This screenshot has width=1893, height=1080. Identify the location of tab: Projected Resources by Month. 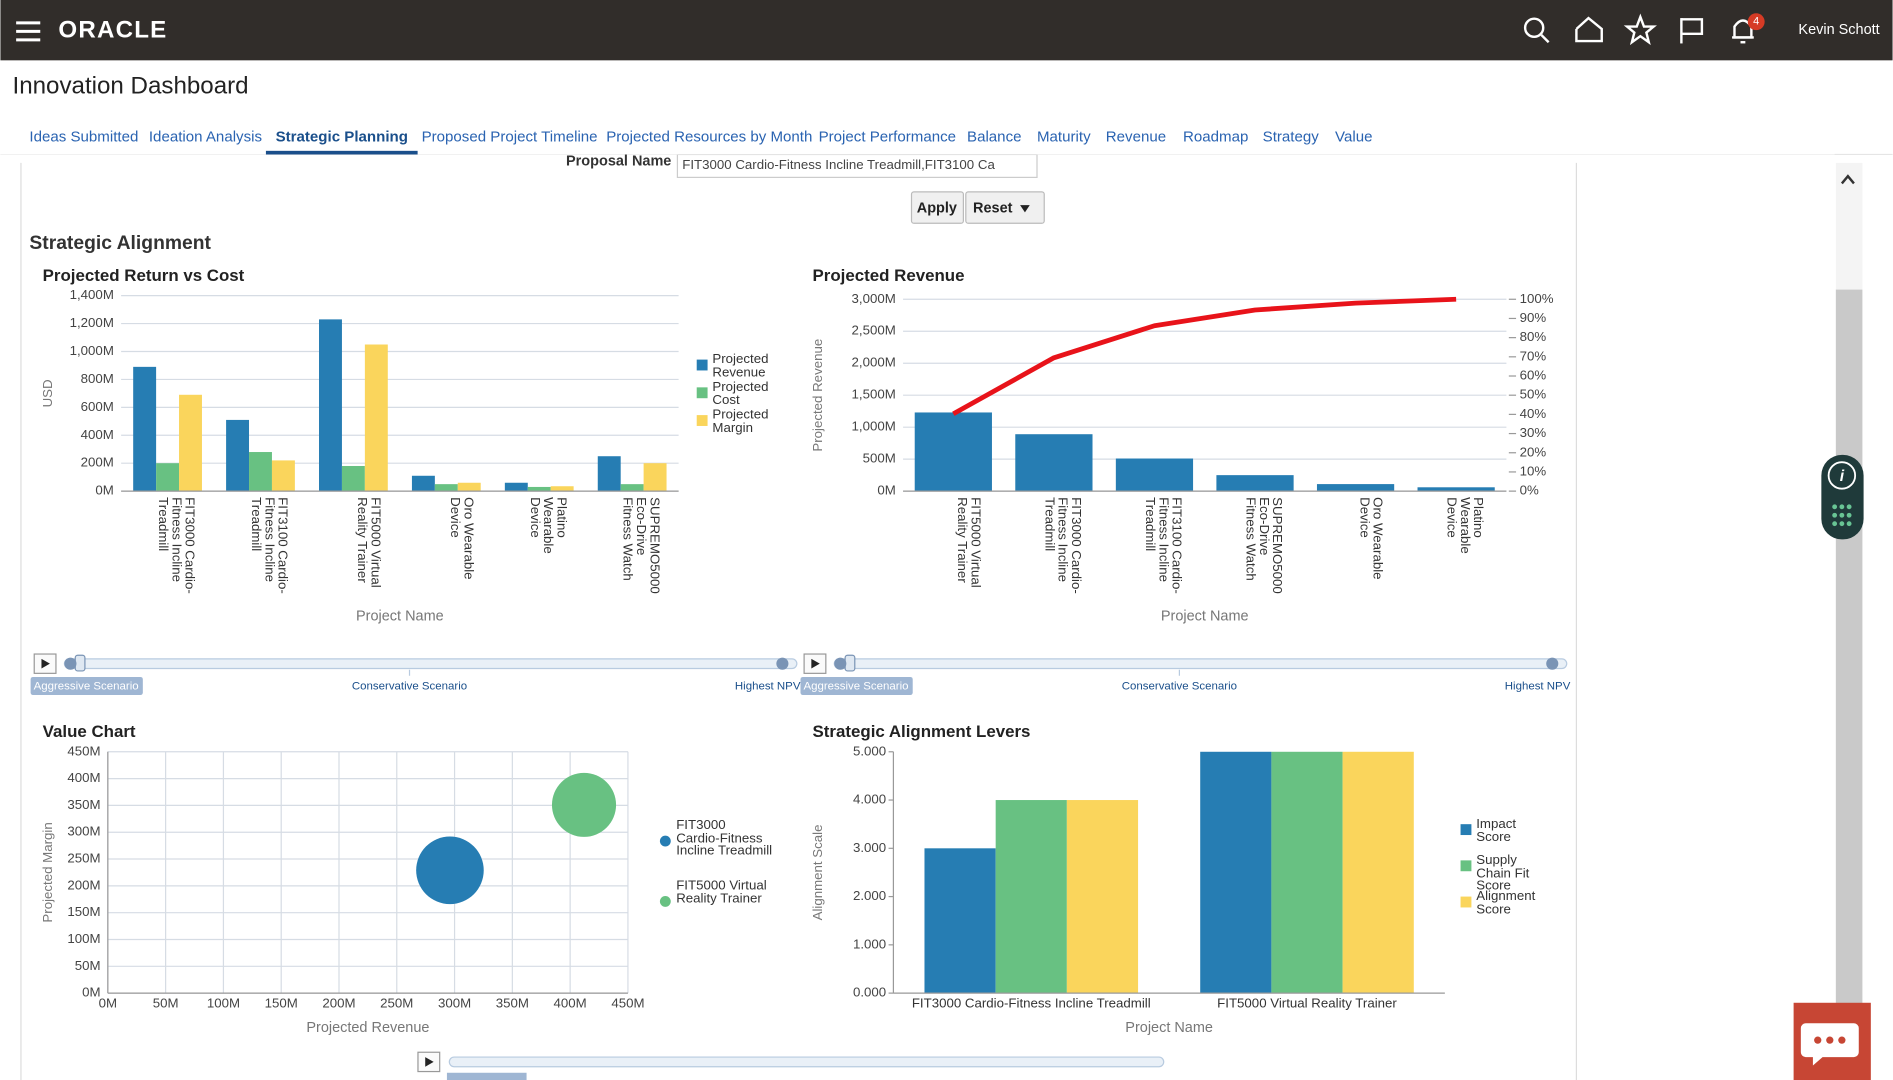
(709, 137).